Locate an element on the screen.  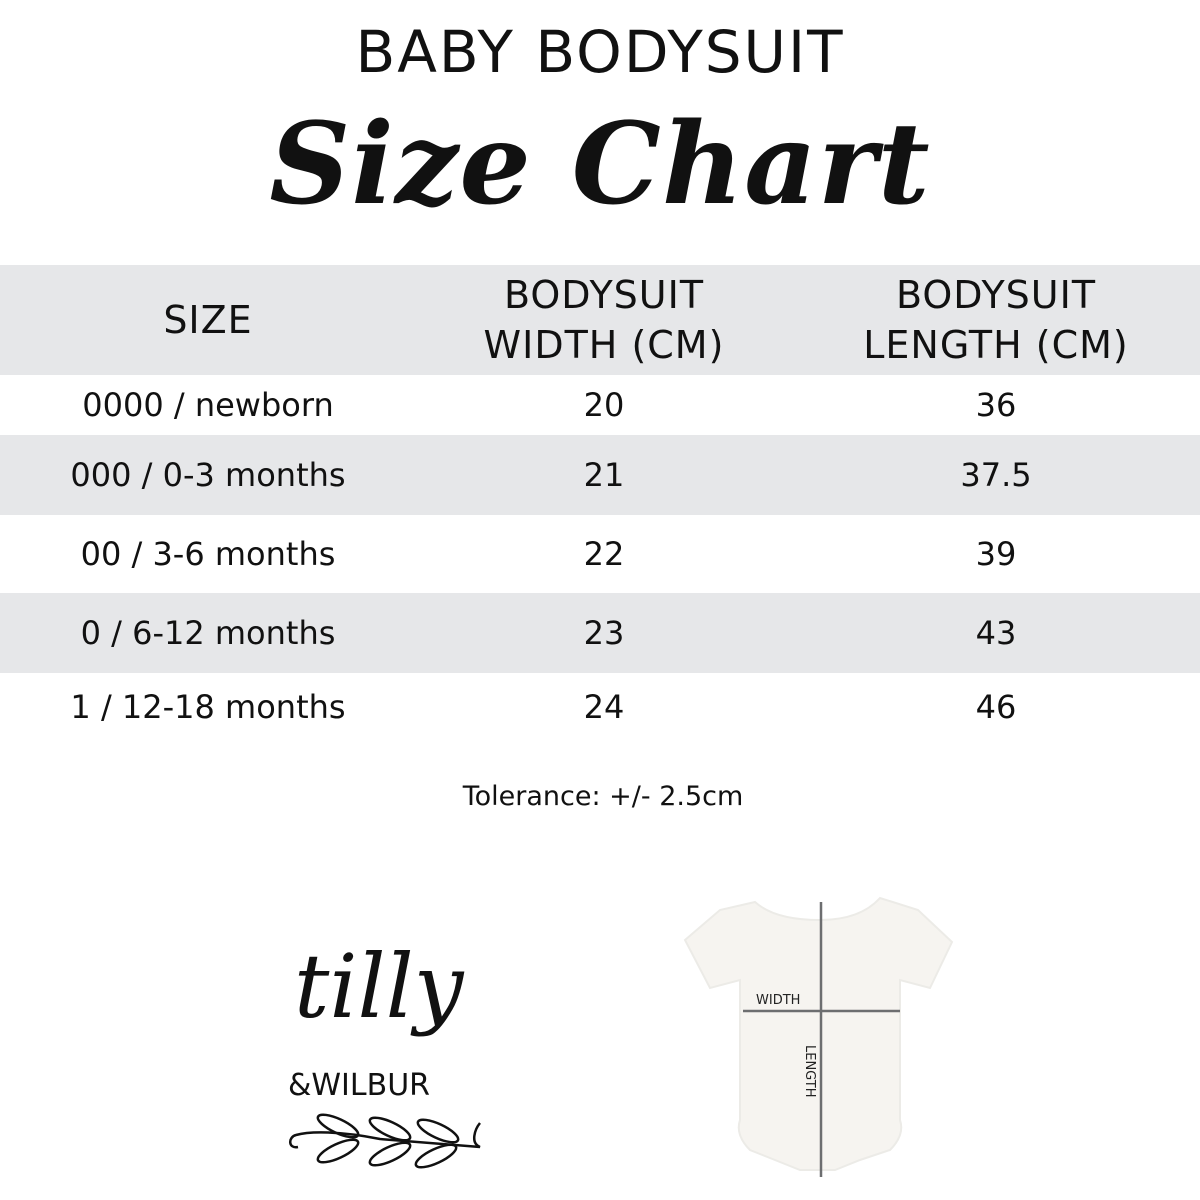
cell-size: 000 / 0-3 months is located at coordinates (208, 475).